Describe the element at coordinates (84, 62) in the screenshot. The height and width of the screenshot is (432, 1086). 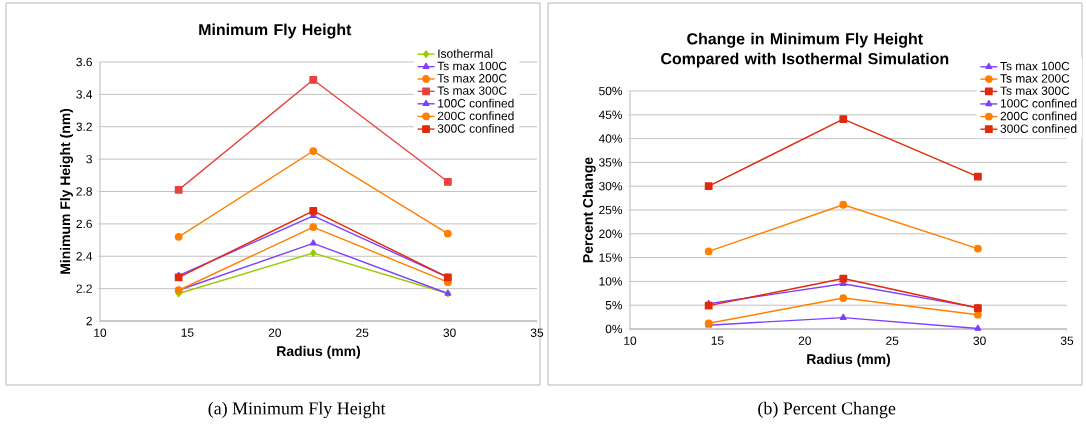
I see `y-tick-label: 3.6` at that location.